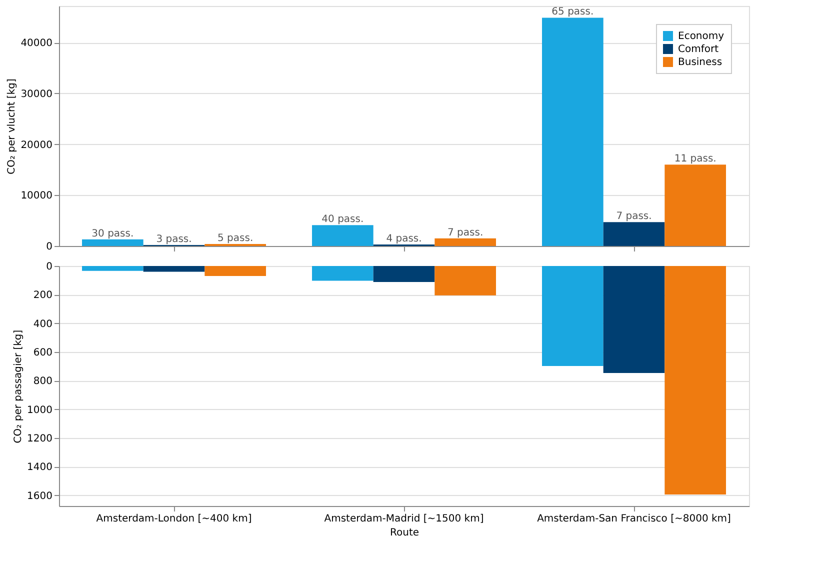 The height and width of the screenshot is (566, 819). What do you see at coordinates (36, 94) in the screenshot?
I see `y-tick-label: 30000` at bounding box center [36, 94].